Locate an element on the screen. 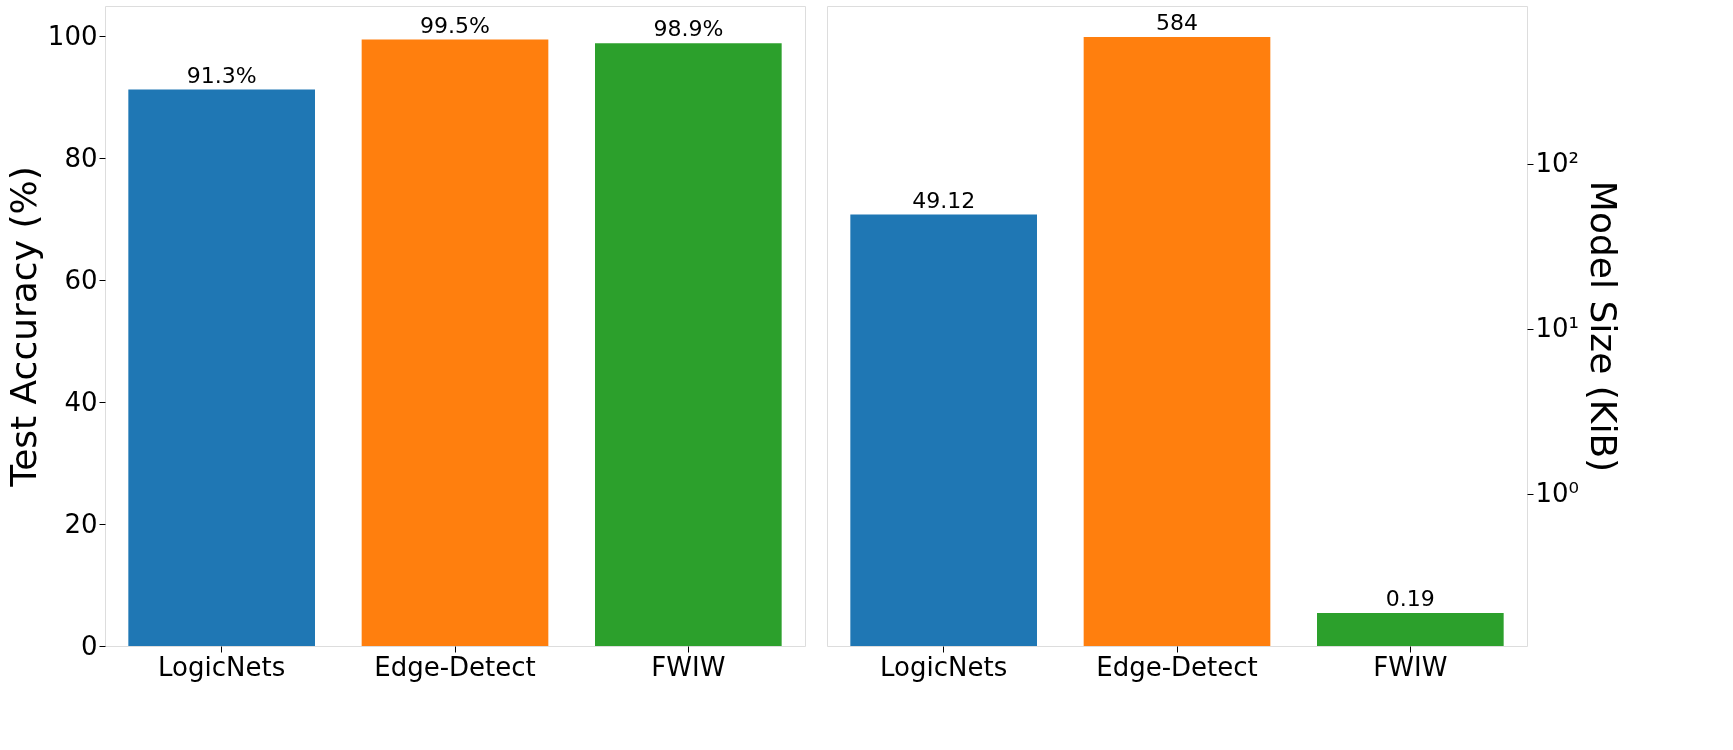  y-tick-label: 20 is located at coordinates (81, 523).